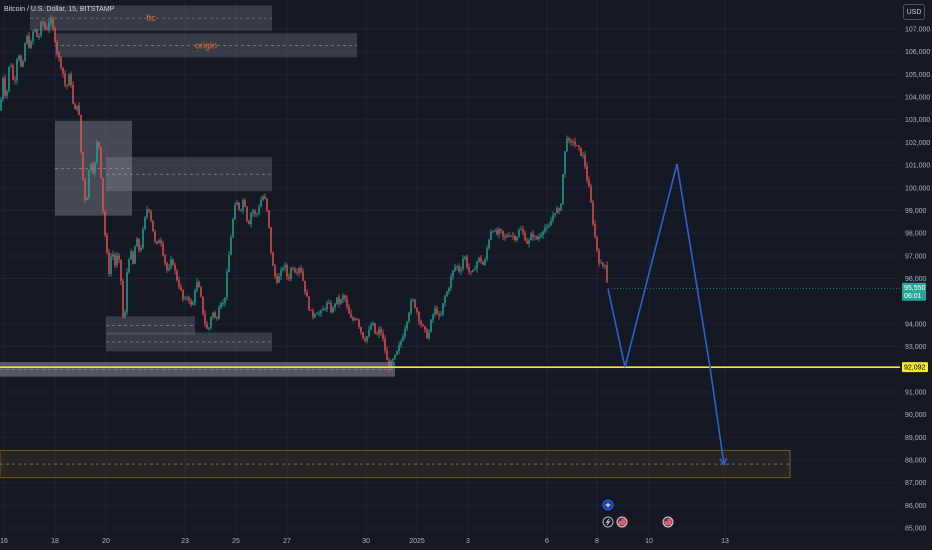 The image size is (932, 550). Describe the element at coordinates (608, 505) in the screenshot. I see `plus-icon` at that location.